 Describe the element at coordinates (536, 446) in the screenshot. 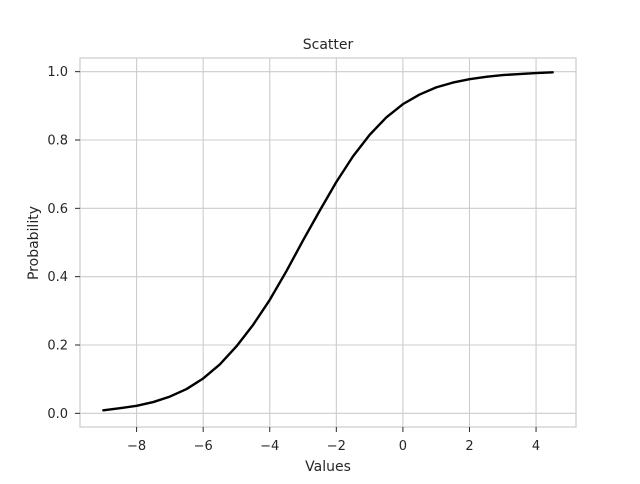

I see `x-tick-label: 4` at that location.